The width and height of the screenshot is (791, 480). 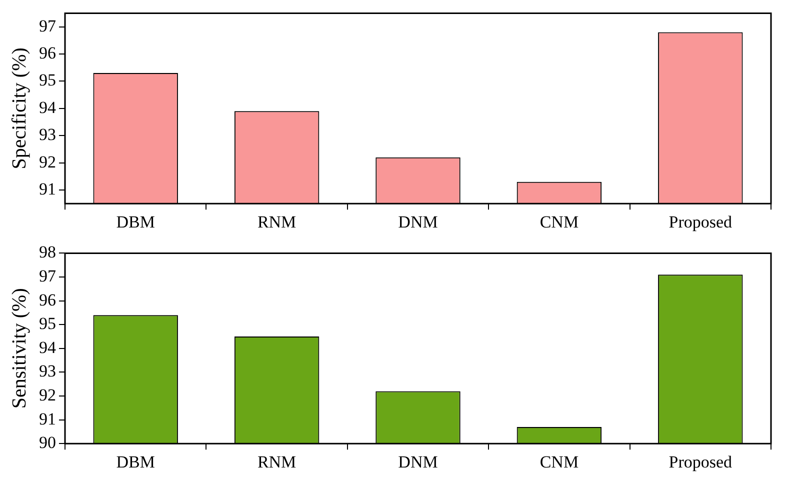 I want to click on y-tick-label: 98, so click(x=47, y=252).